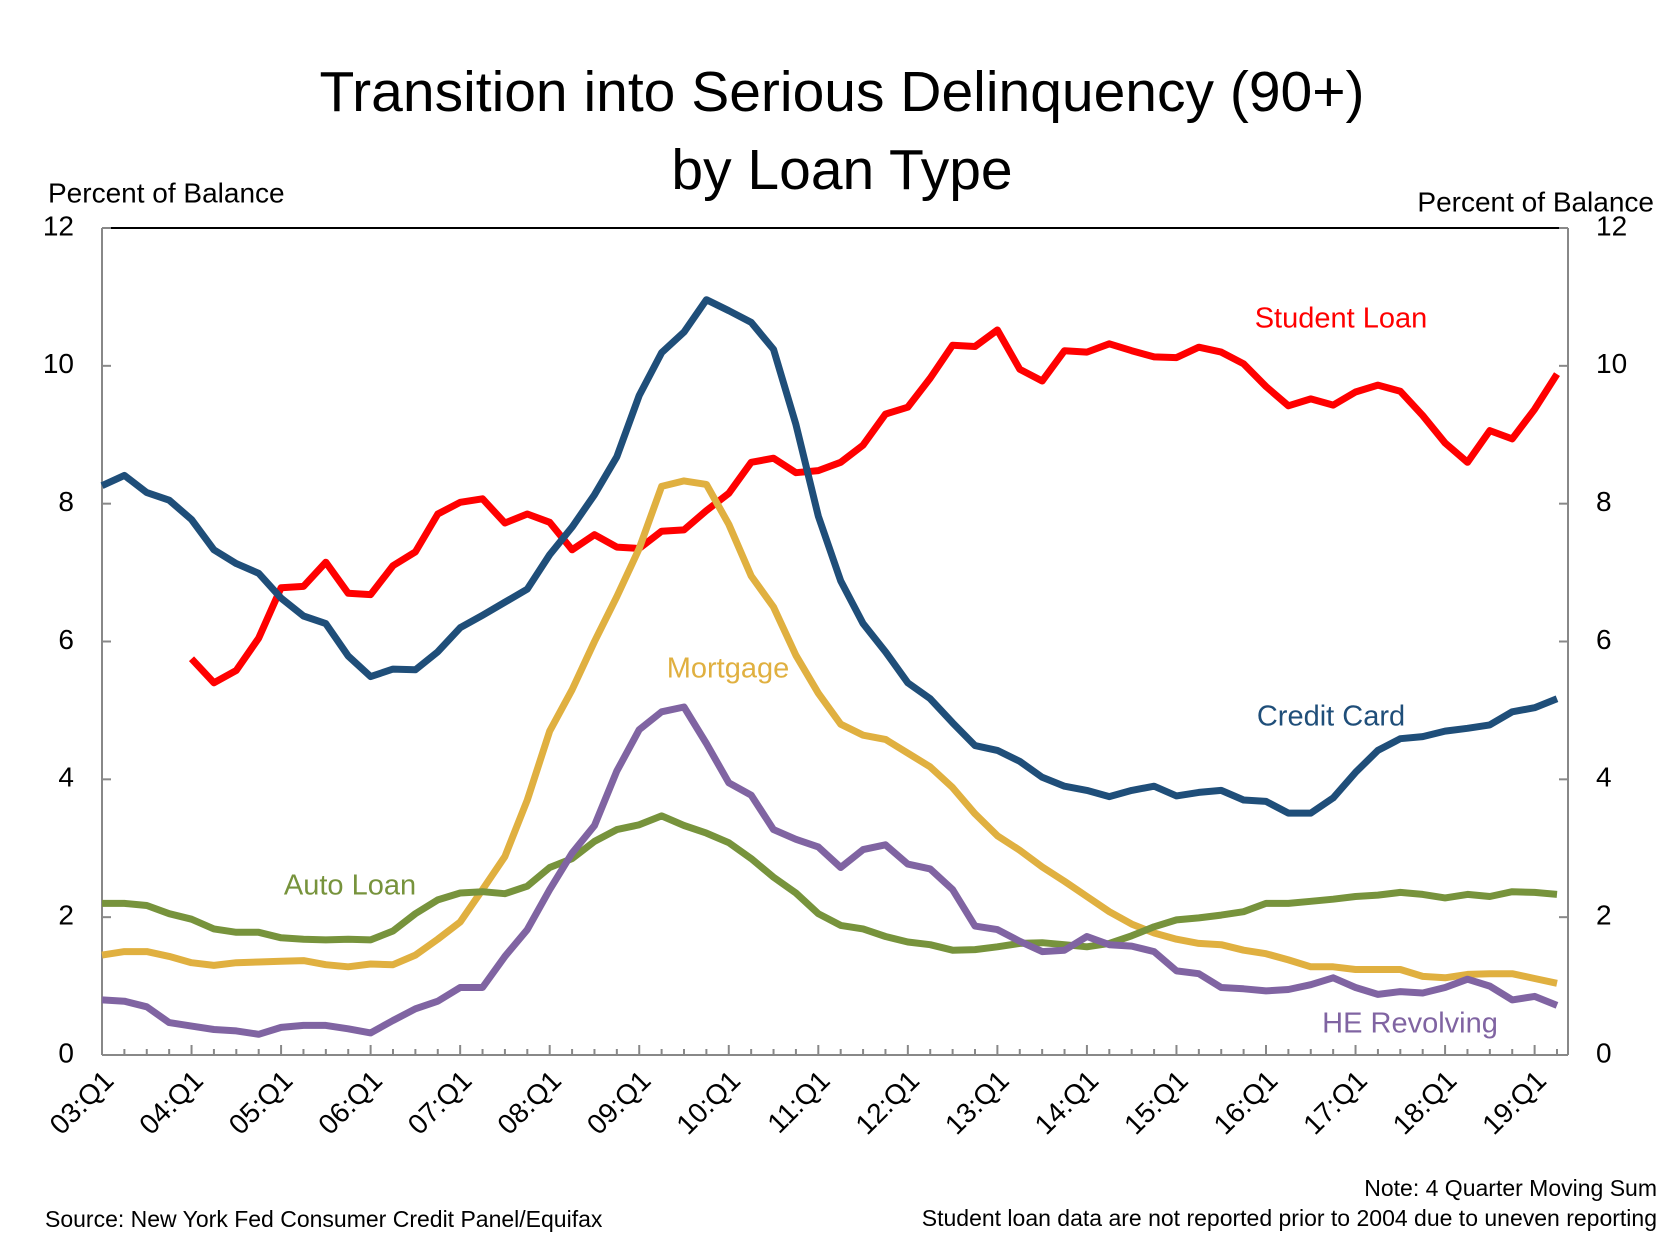  Describe the element at coordinates (66, 501) in the screenshot. I see `y-tick-label: 8` at that location.